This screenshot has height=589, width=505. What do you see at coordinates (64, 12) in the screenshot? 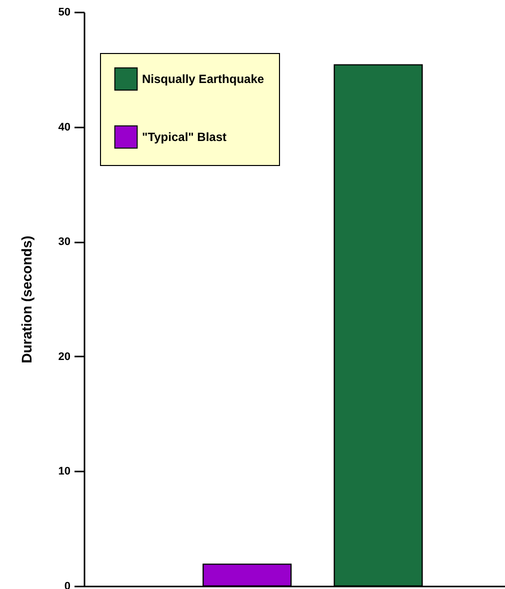
I see `y-tick-label: 50` at bounding box center [64, 12].